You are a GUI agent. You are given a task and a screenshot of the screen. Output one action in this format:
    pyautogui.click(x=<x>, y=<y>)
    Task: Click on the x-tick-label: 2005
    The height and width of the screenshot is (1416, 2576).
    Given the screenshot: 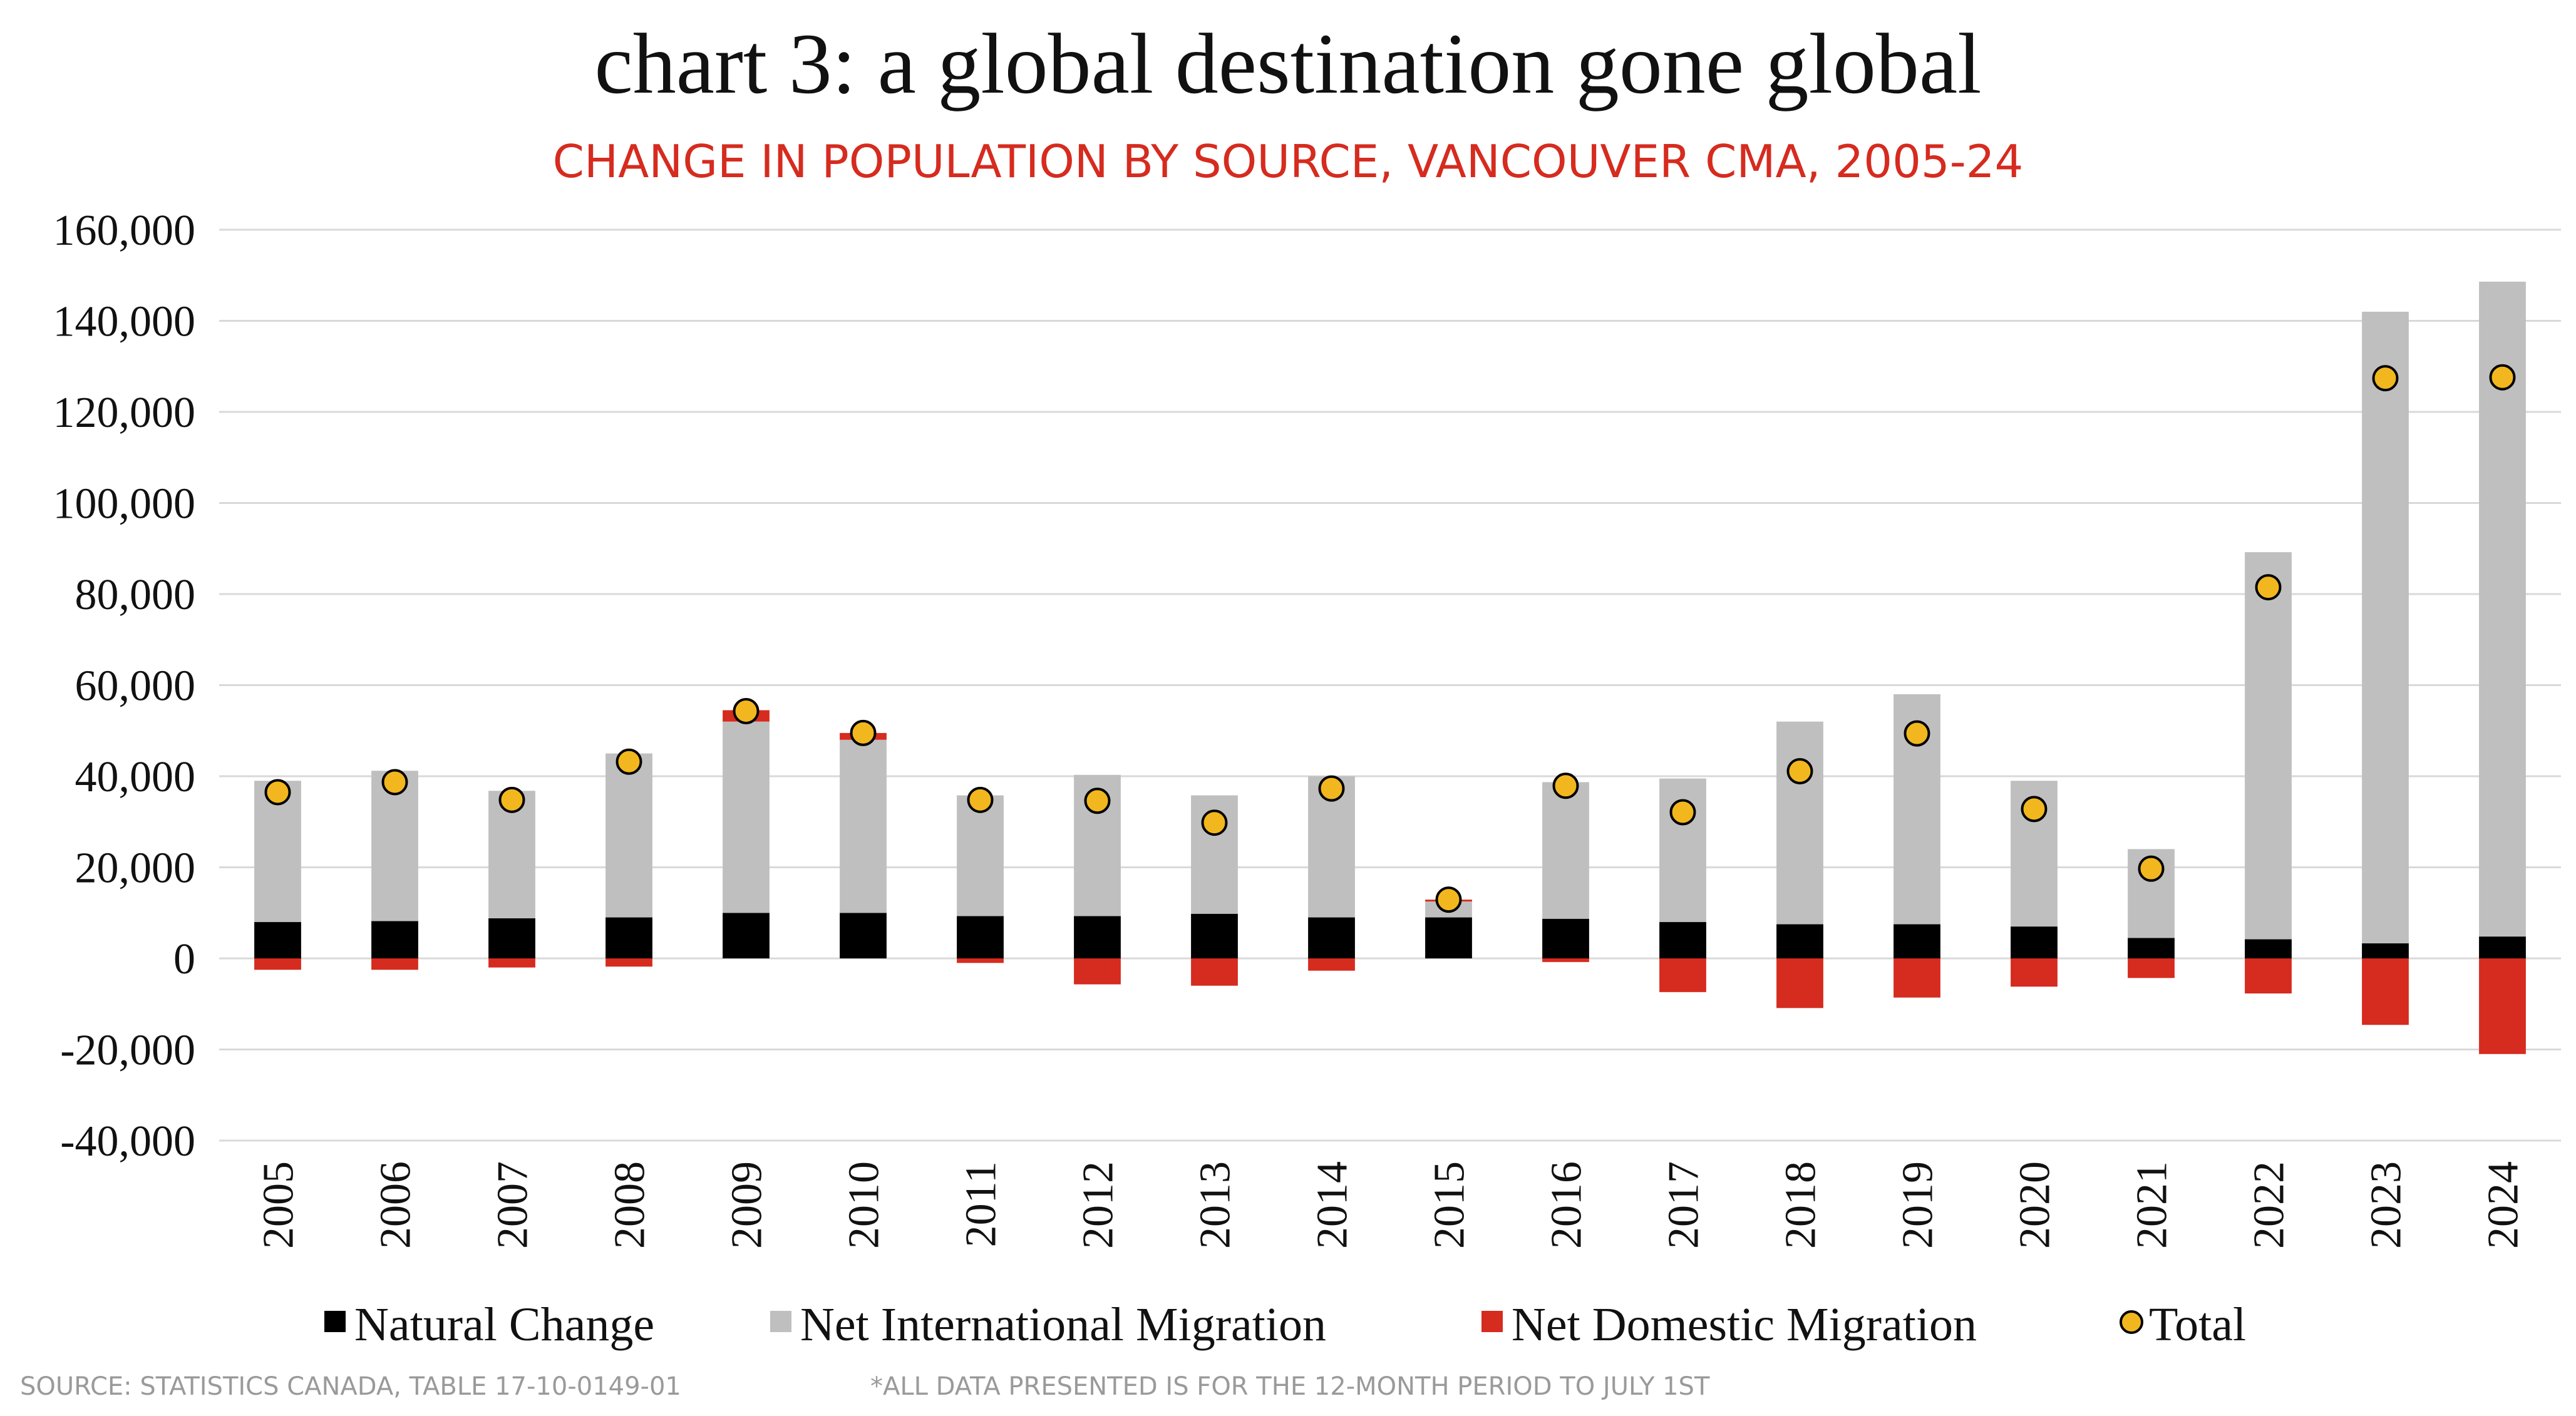 What is the action you would take?
    pyautogui.click(x=279, y=1205)
    